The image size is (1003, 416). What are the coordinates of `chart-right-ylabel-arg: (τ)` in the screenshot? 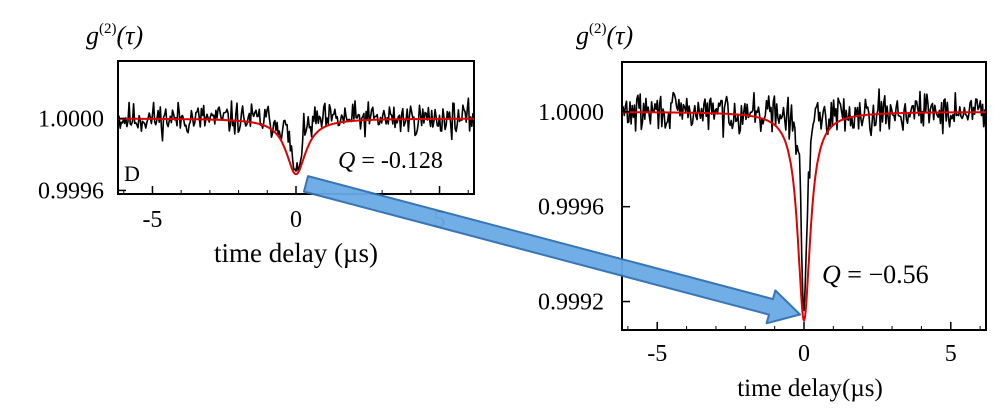 It's located at (620, 35).